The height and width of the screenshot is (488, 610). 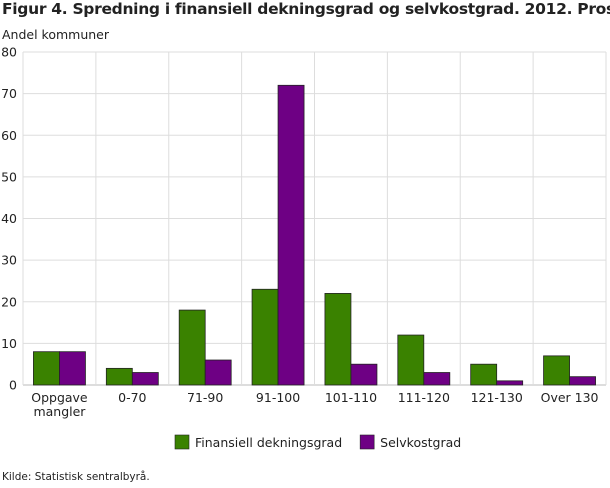 What do you see at coordinates (9, 301) in the screenshot?
I see `y-tick-label: 20` at bounding box center [9, 301].